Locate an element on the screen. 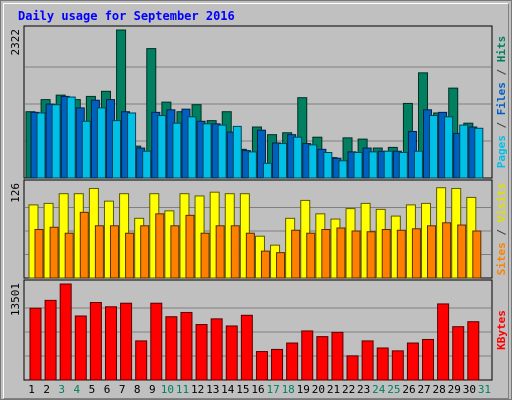 The width and height of the screenshot is (512, 400). legend-entry: Hits is located at coordinates (501, 49).